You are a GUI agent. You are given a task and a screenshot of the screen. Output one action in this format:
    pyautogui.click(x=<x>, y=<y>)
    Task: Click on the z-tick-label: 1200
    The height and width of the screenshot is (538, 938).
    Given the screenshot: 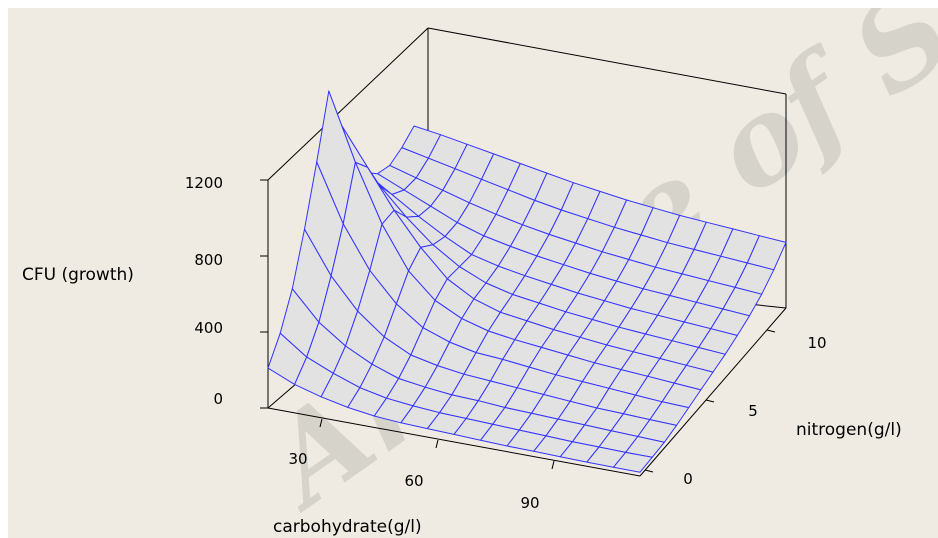 What is the action you would take?
    pyautogui.click(x=204, y=183)
    